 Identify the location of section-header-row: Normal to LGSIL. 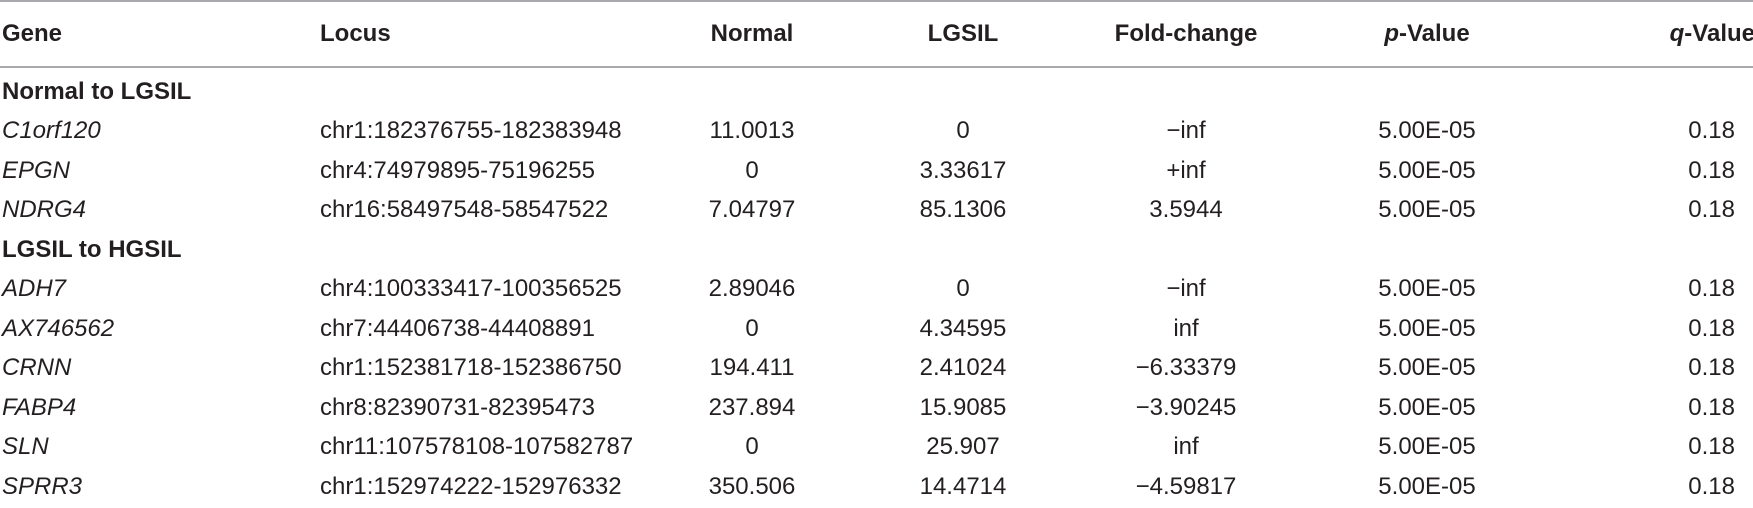
(876, 89).